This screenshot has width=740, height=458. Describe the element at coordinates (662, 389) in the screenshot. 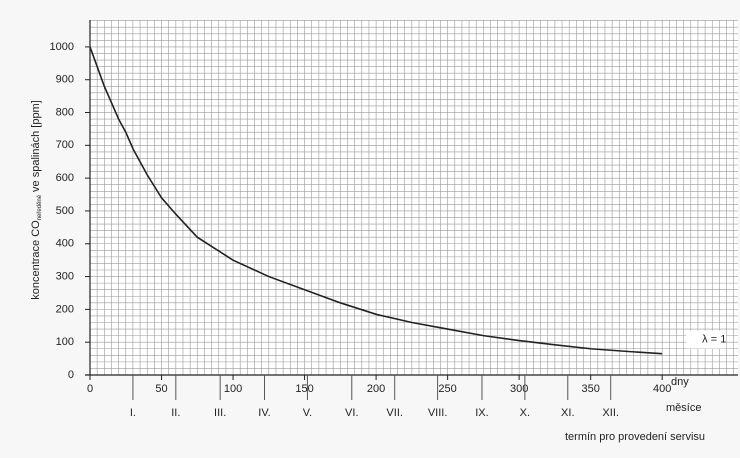

I see `x-tick-label: 400` at that location.